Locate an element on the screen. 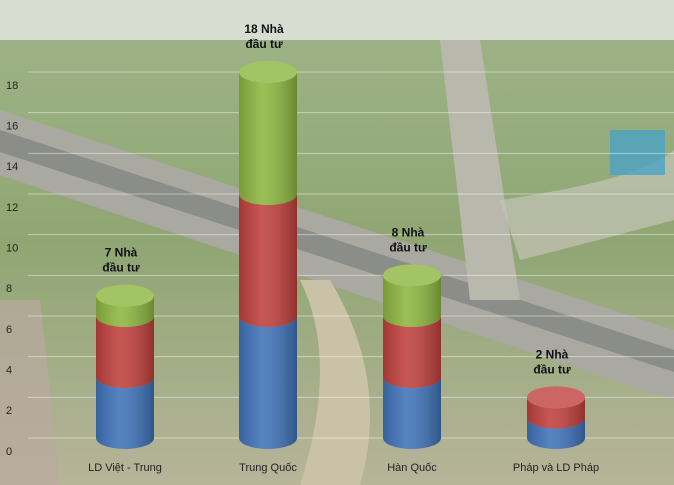 Image resolution: width=674 pixels, height=485 pixels. y-tick-label: 16 is located at coordinates (12, 127).